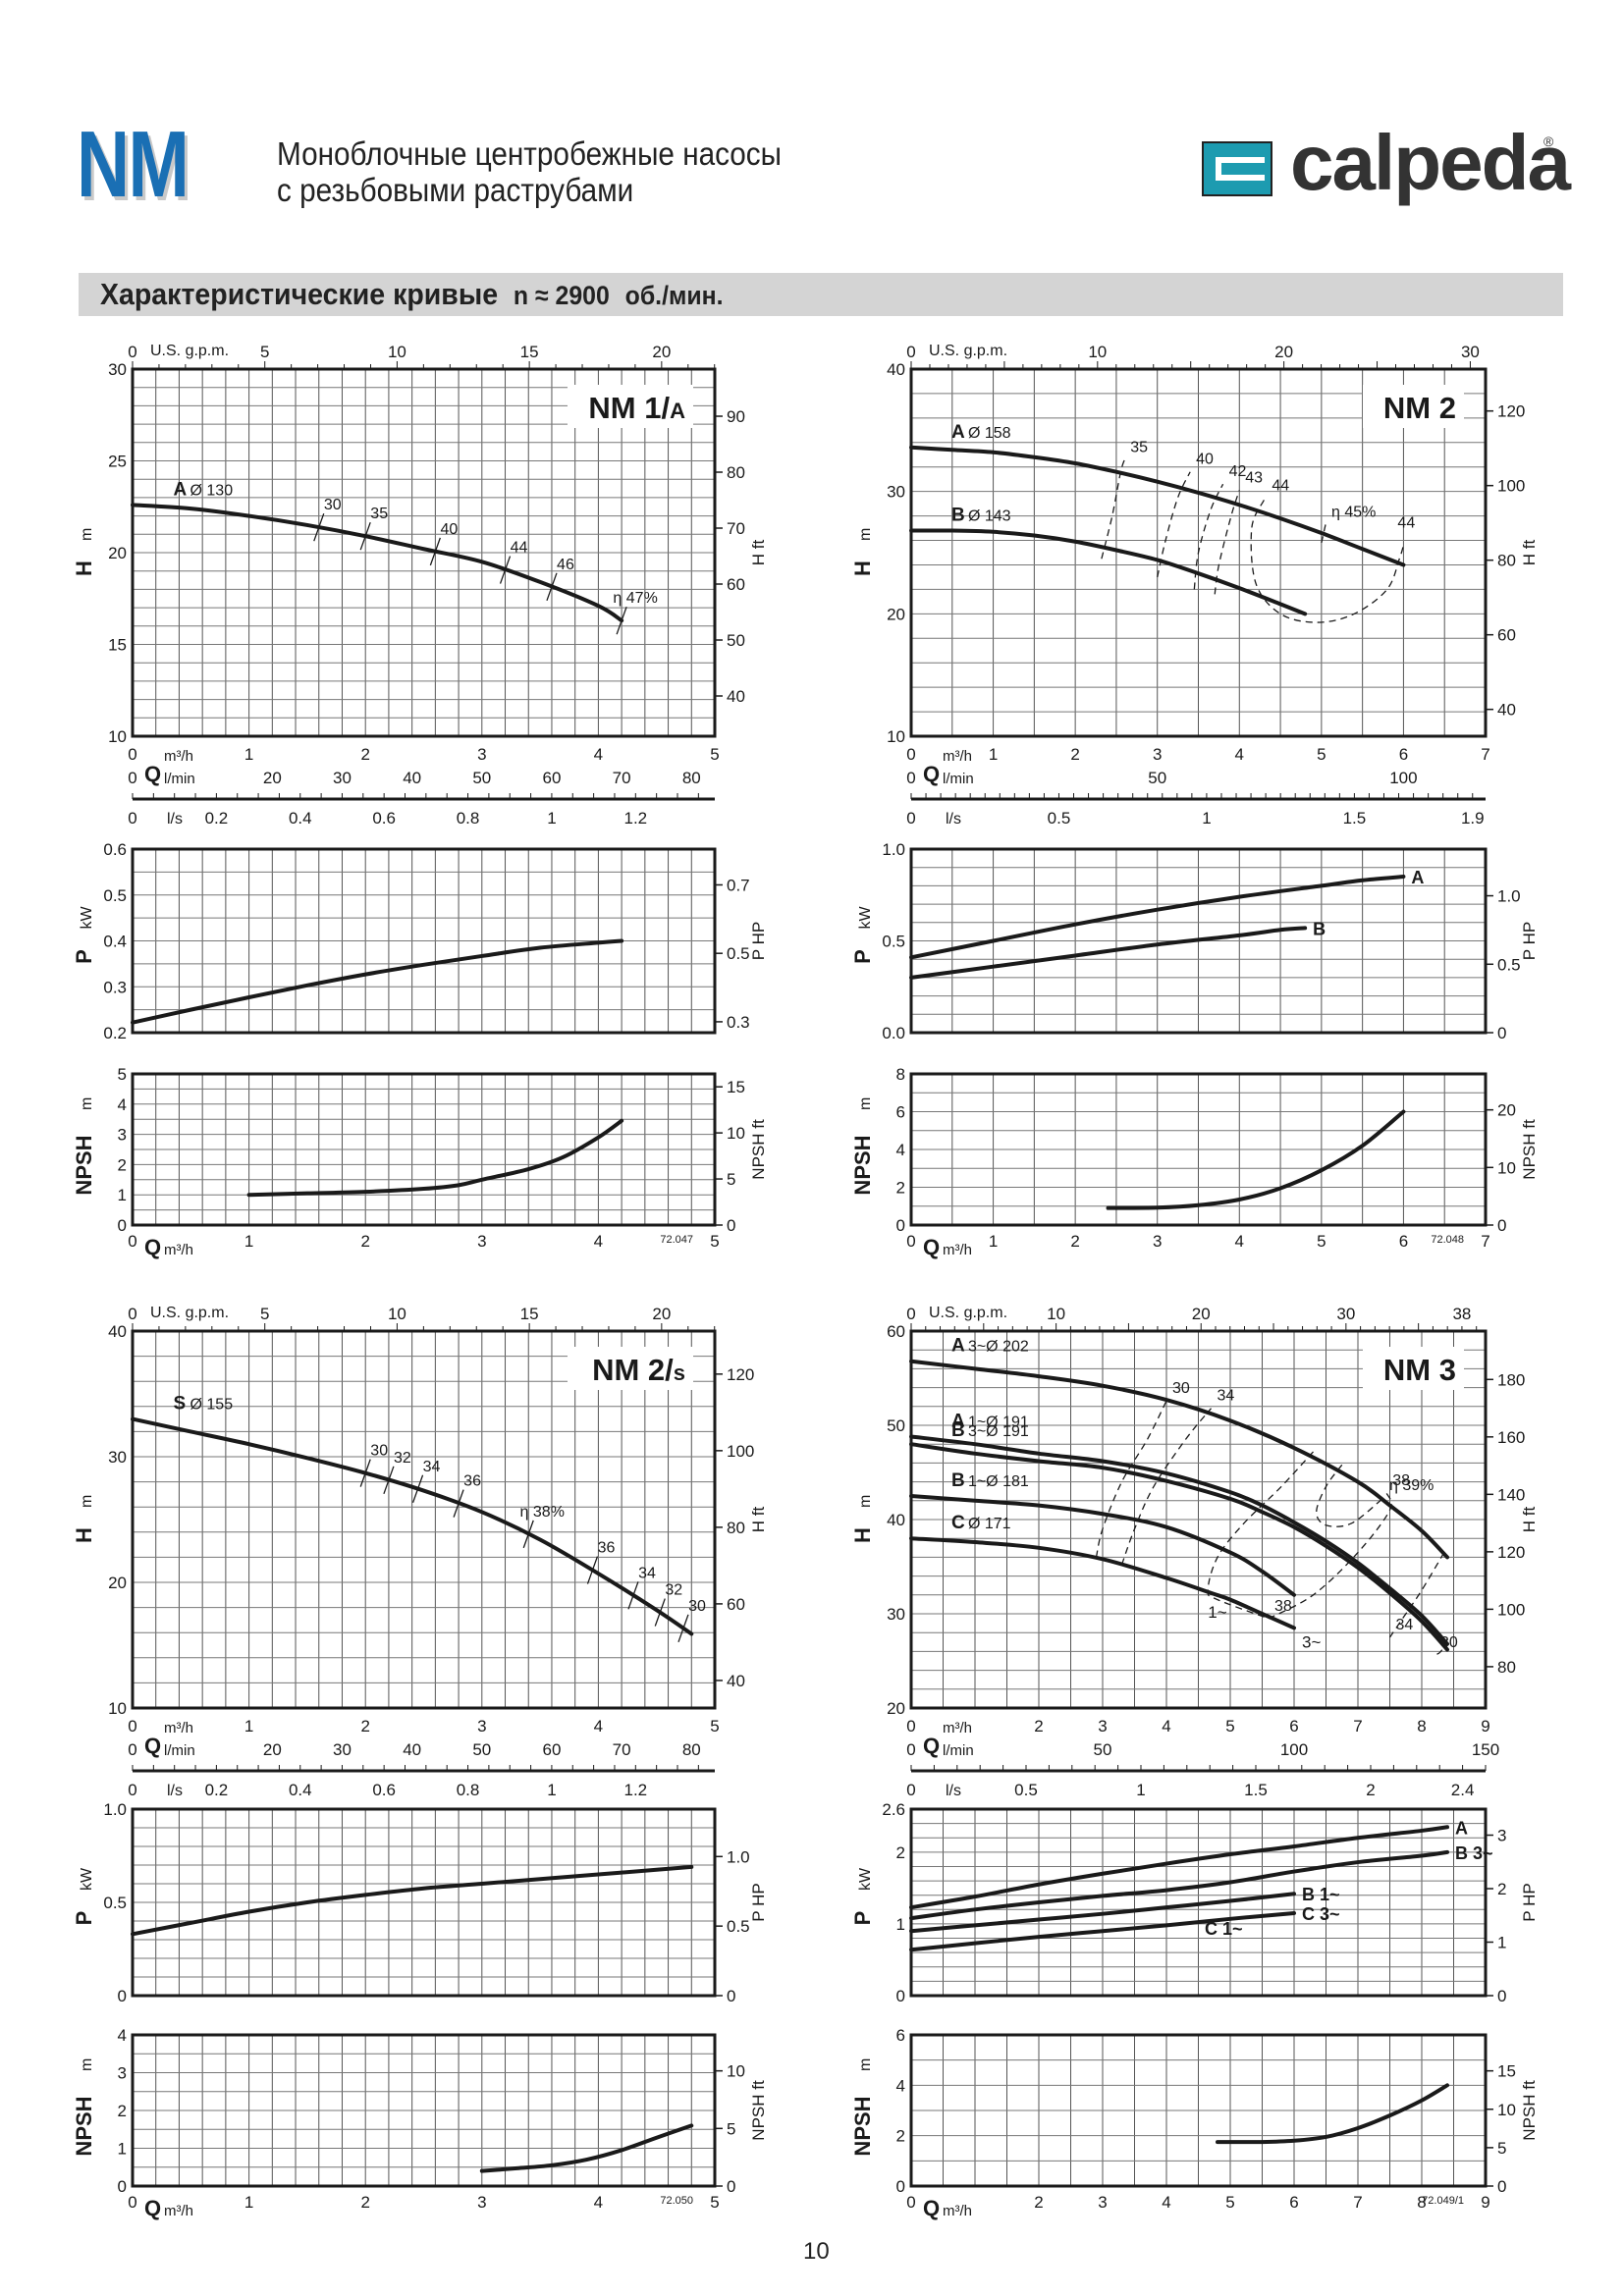  I want to click on q-axis-label: Q, so click(931, 1746).